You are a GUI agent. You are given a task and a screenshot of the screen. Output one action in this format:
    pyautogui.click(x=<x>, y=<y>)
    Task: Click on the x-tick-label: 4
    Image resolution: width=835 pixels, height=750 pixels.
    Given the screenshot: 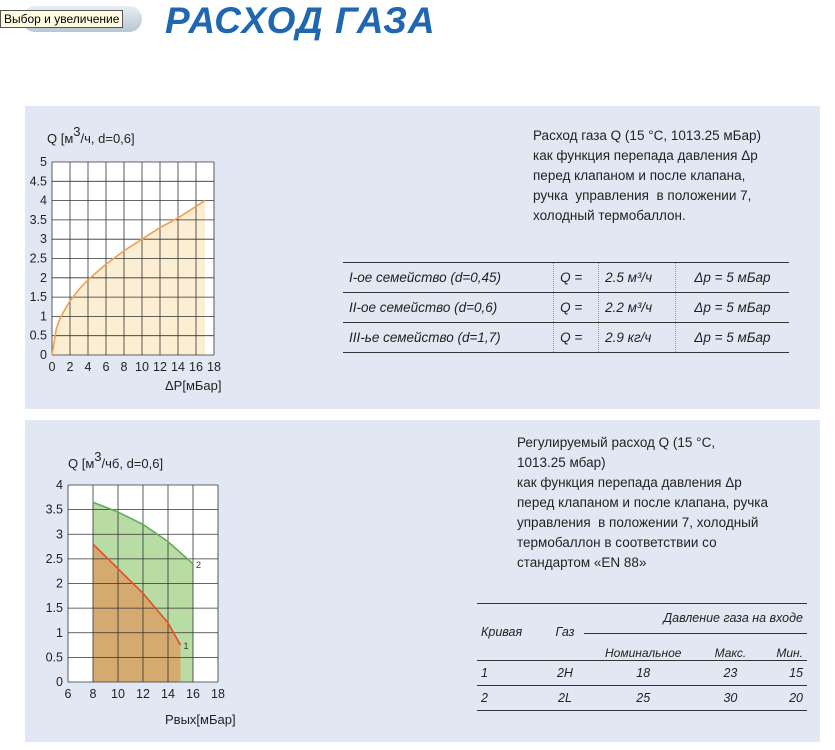 What is the action you would take?
    pyautogui.click(x=88, y=367)
    